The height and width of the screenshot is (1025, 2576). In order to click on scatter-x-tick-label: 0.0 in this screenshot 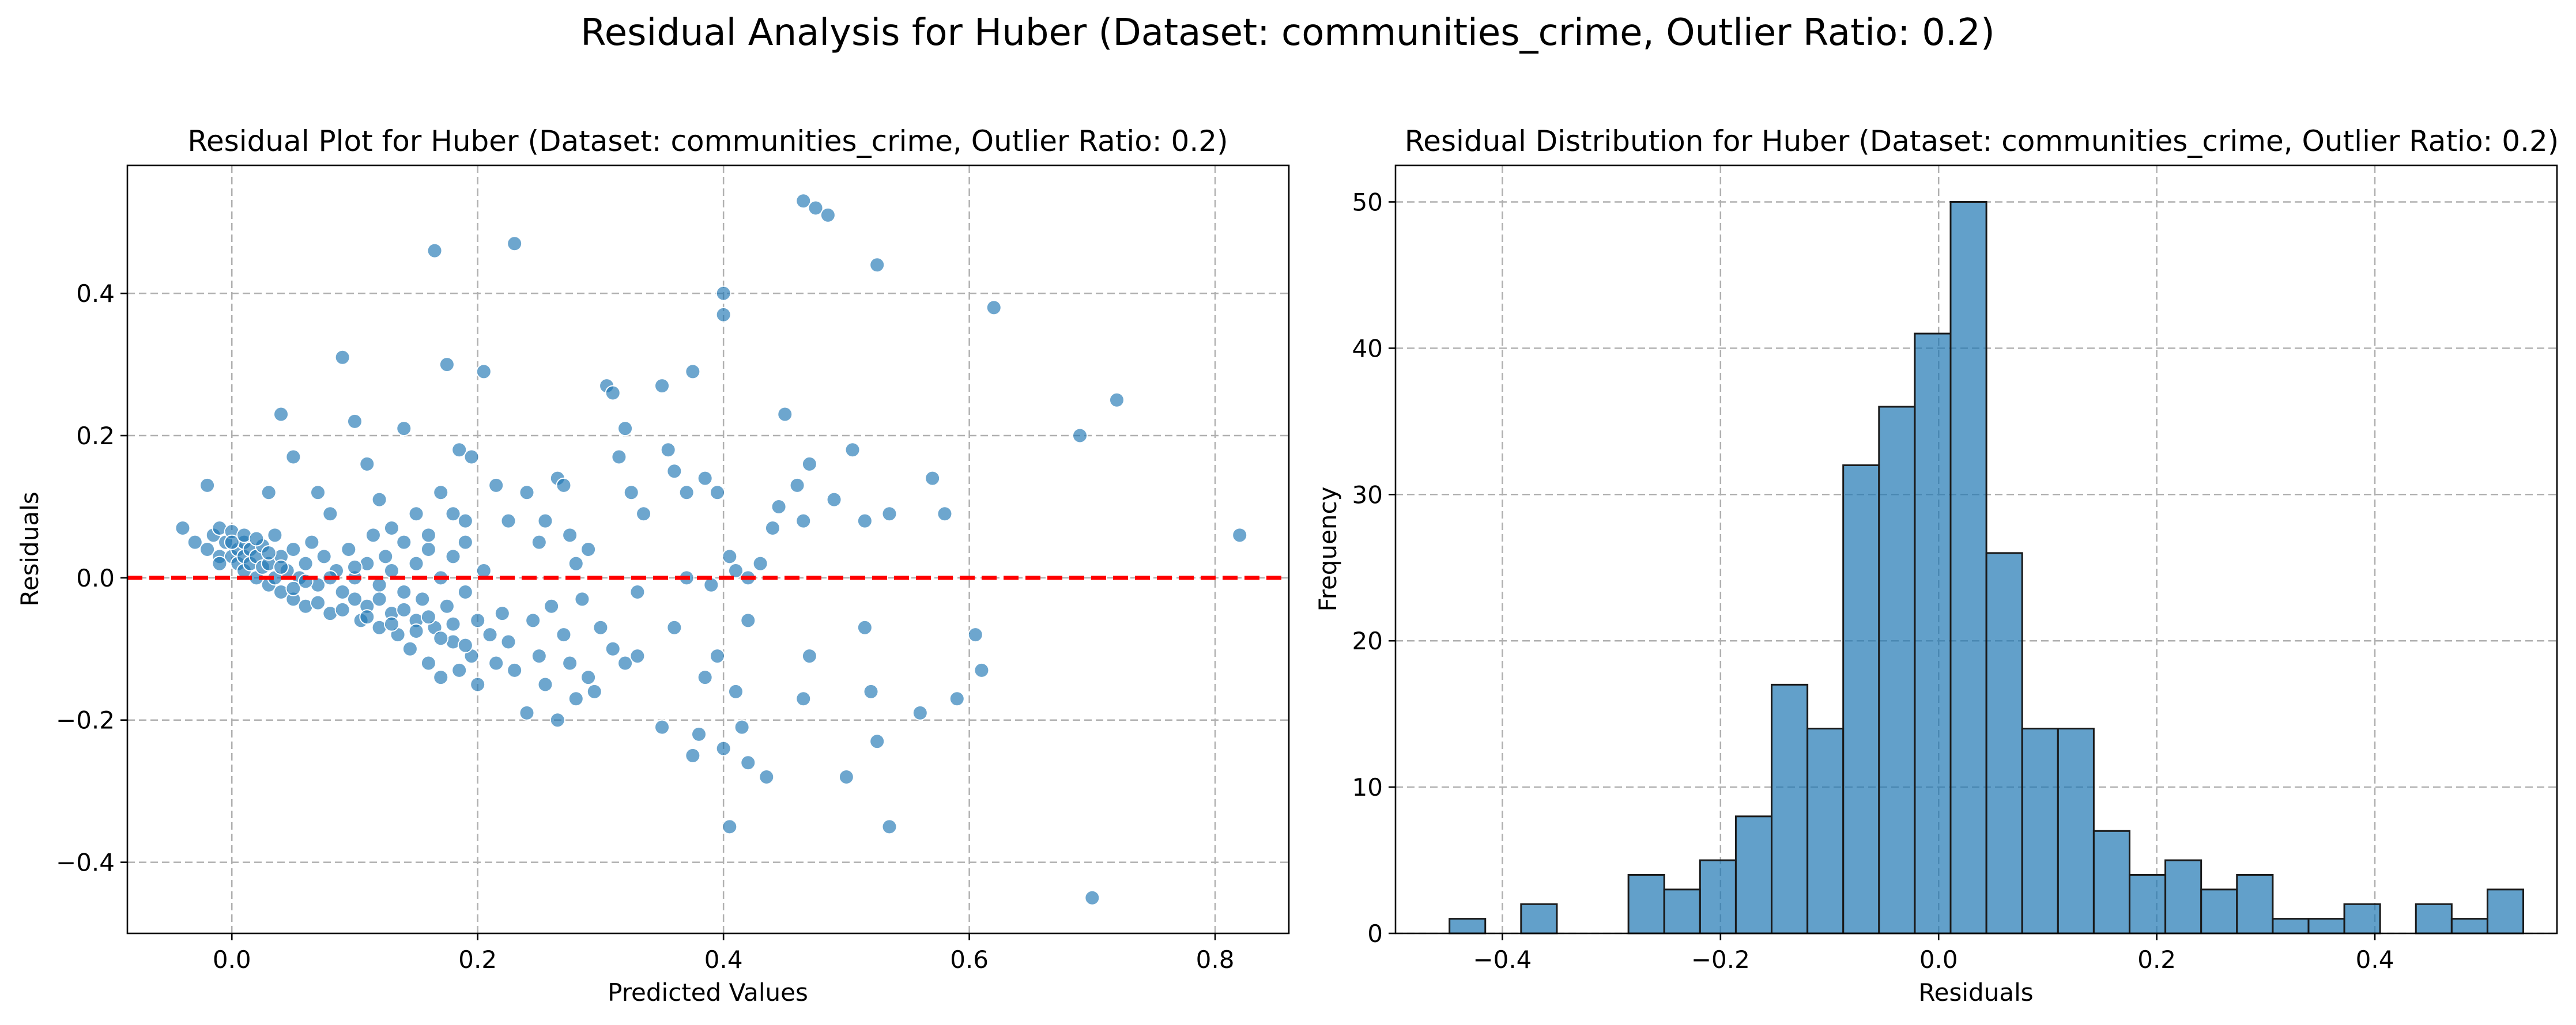, I will do `click(232, 959)`.